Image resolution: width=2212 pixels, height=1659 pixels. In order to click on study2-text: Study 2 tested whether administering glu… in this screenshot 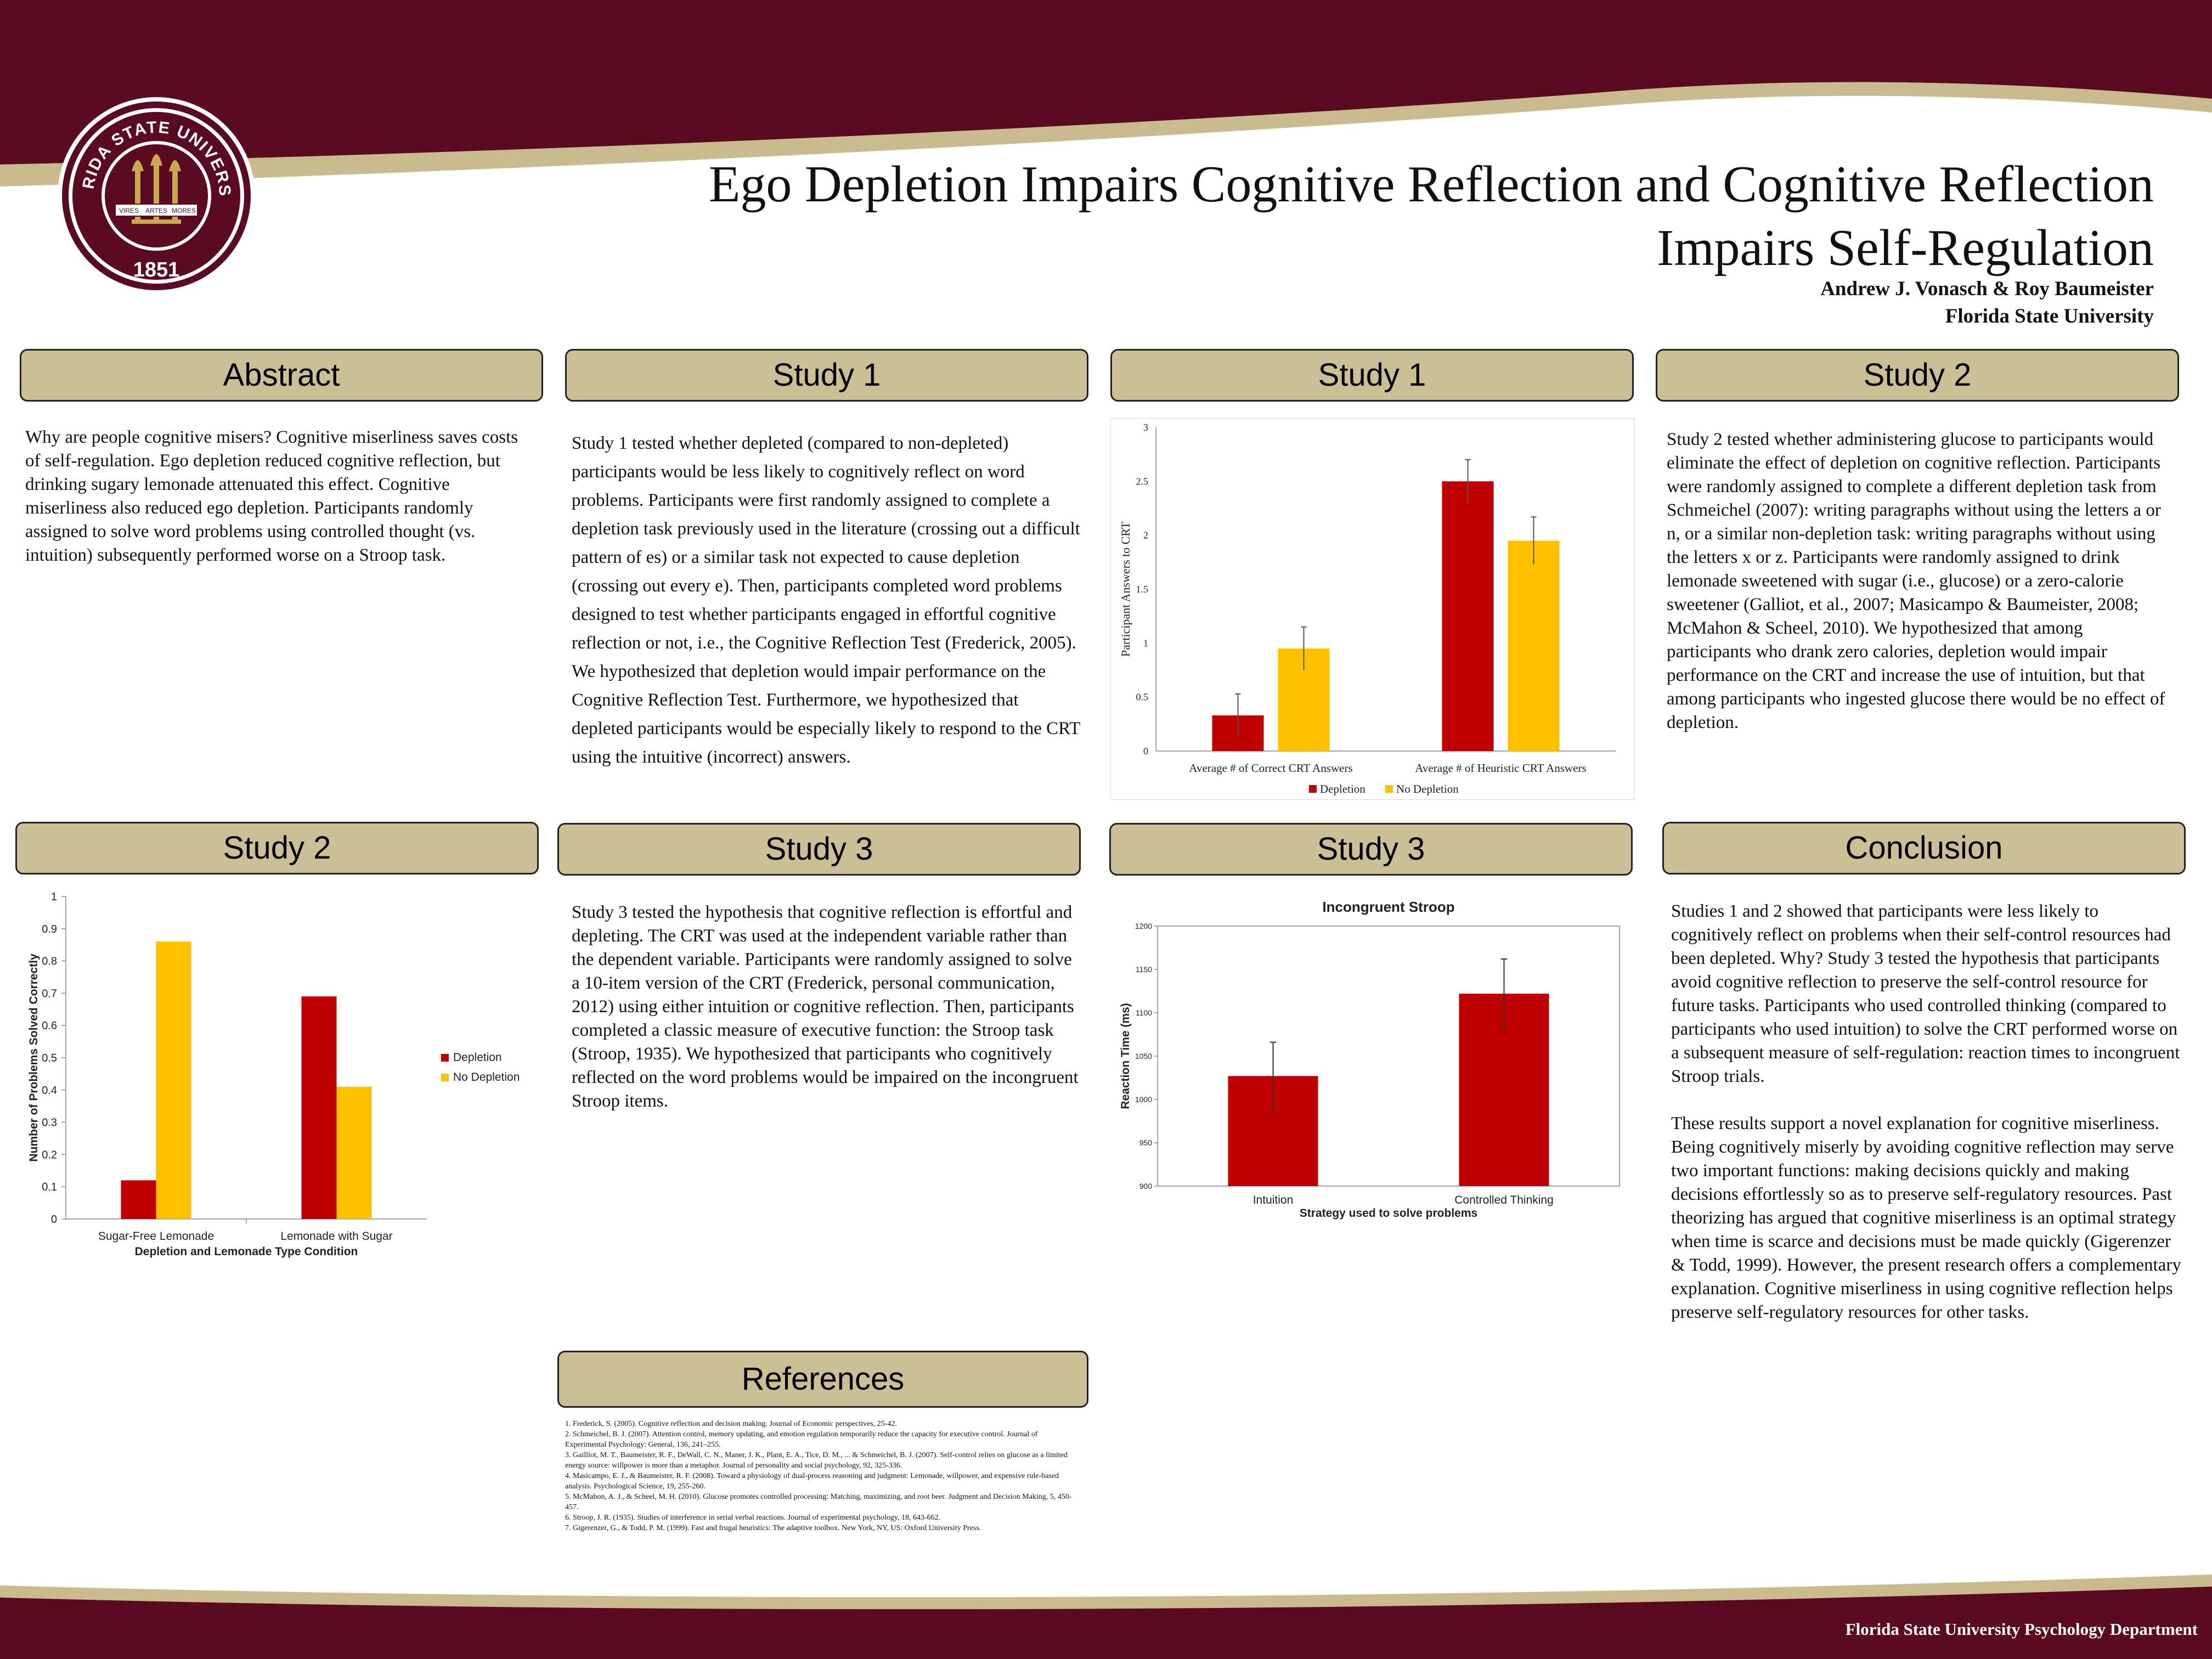, I will do `click(1916, 581)`.